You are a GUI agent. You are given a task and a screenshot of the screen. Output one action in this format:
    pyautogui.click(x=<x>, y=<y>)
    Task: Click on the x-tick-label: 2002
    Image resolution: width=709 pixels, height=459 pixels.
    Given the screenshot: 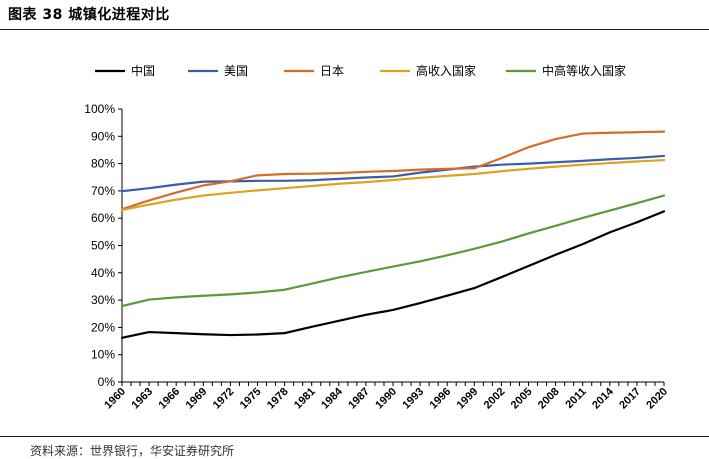 What is the action you would take?
    pyautogui.click(x=495, y=399)
    